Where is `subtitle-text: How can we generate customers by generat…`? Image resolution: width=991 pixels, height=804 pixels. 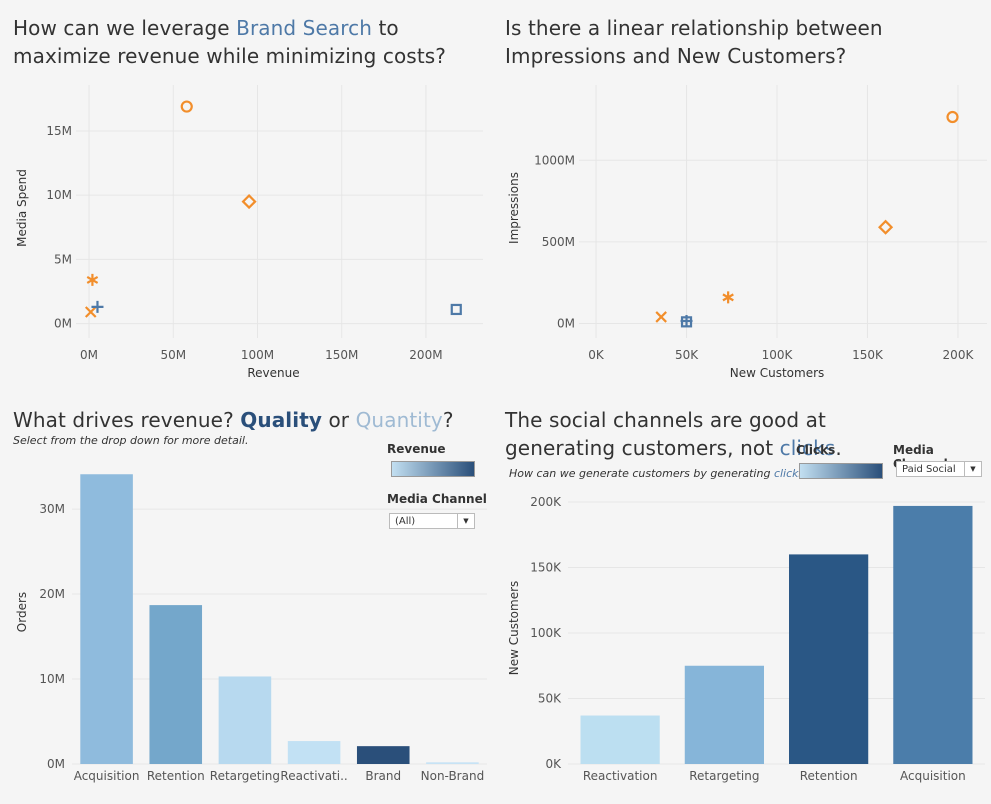
subtitle-text: How can we generate customers by generat… is located at coordinates (641, 473).